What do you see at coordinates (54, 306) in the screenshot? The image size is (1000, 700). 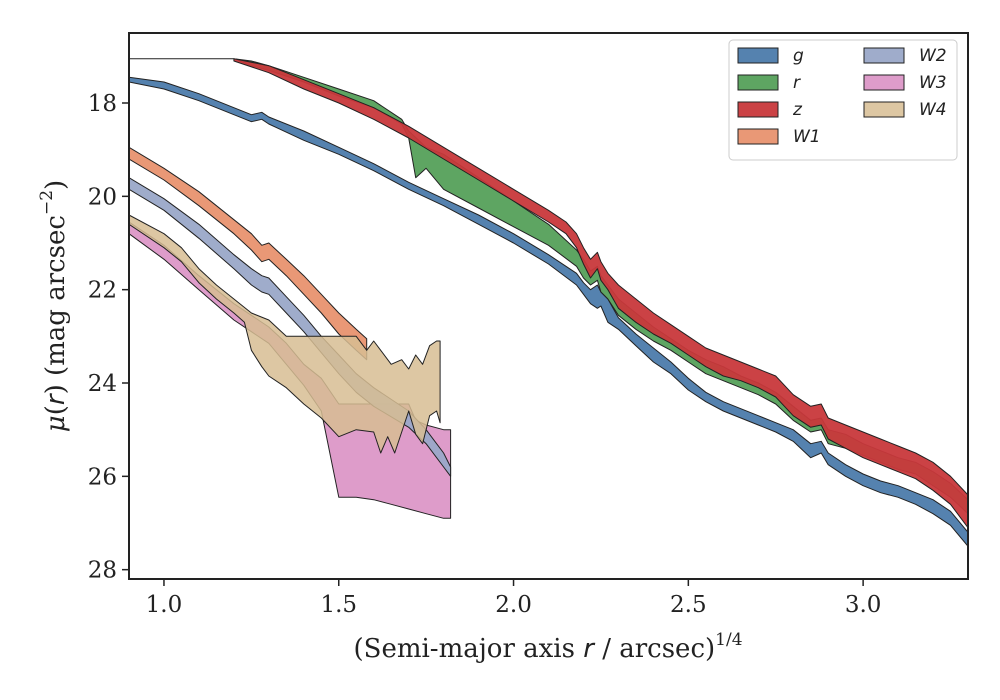 I see `y-axis-title: μ(r) (mag arcsec−2)` at bounding box center [54, 306].